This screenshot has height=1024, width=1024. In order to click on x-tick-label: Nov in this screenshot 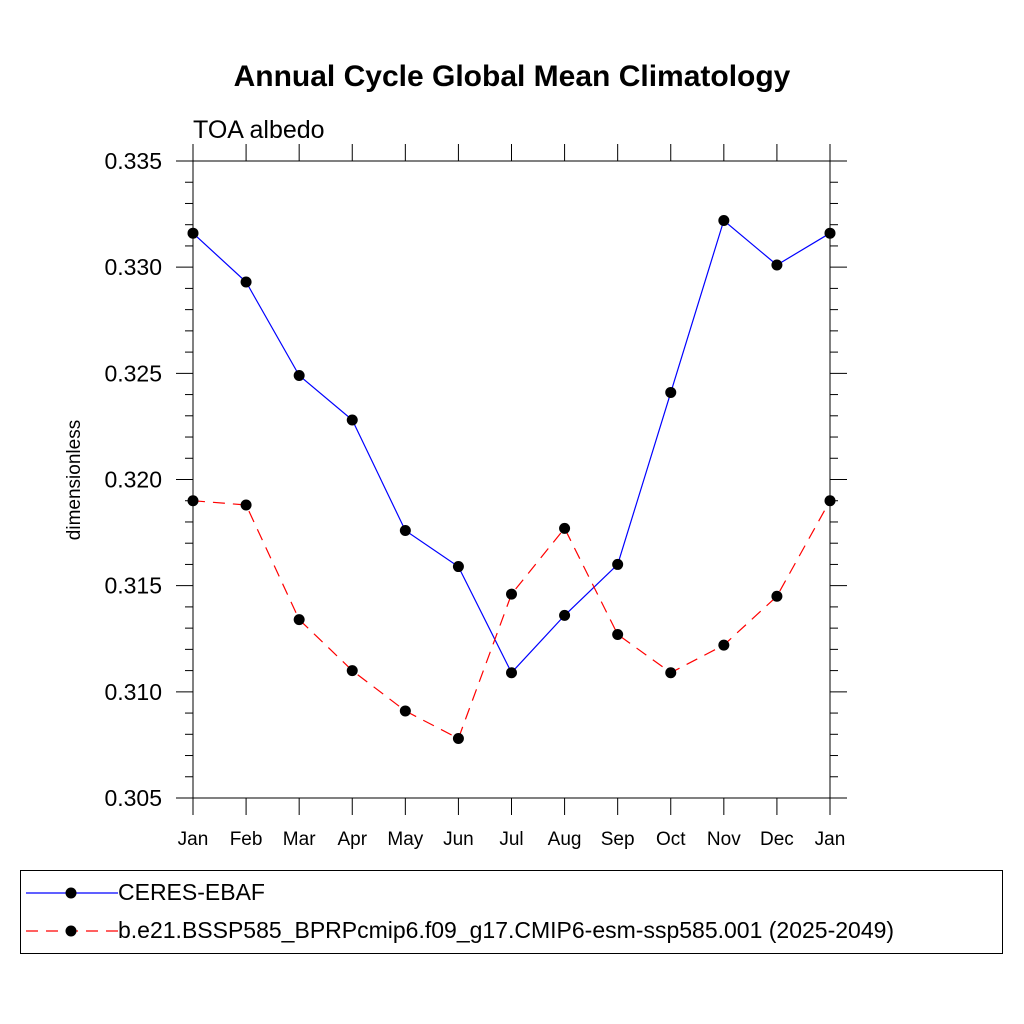, I will do `click(724, 839)`.